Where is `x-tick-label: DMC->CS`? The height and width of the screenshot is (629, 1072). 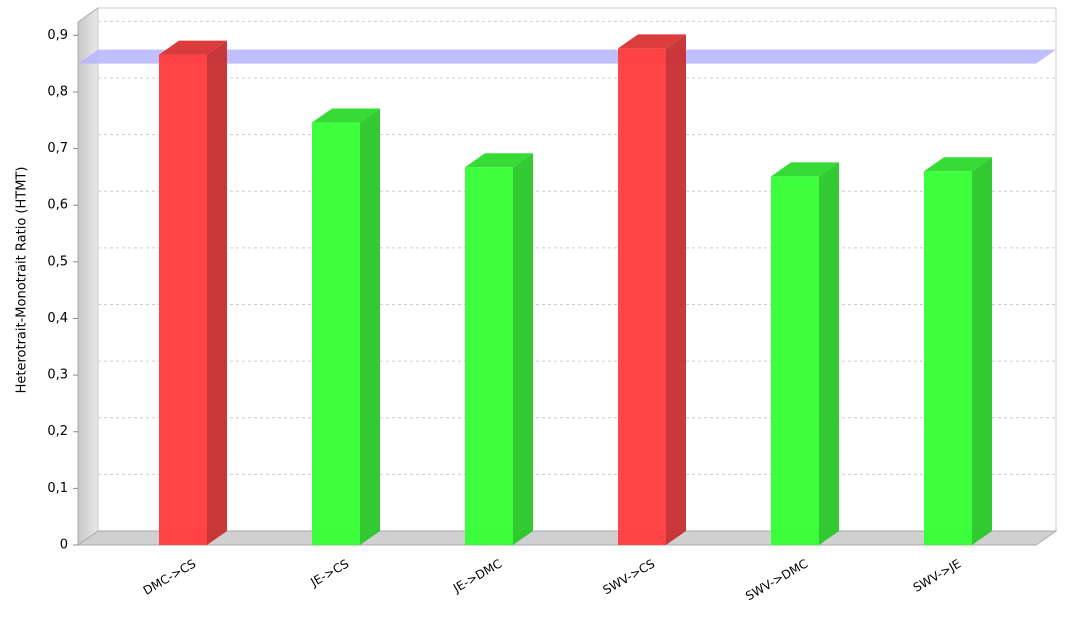 x-tick-label: DMC->CS is located at coordinates (170, 577).